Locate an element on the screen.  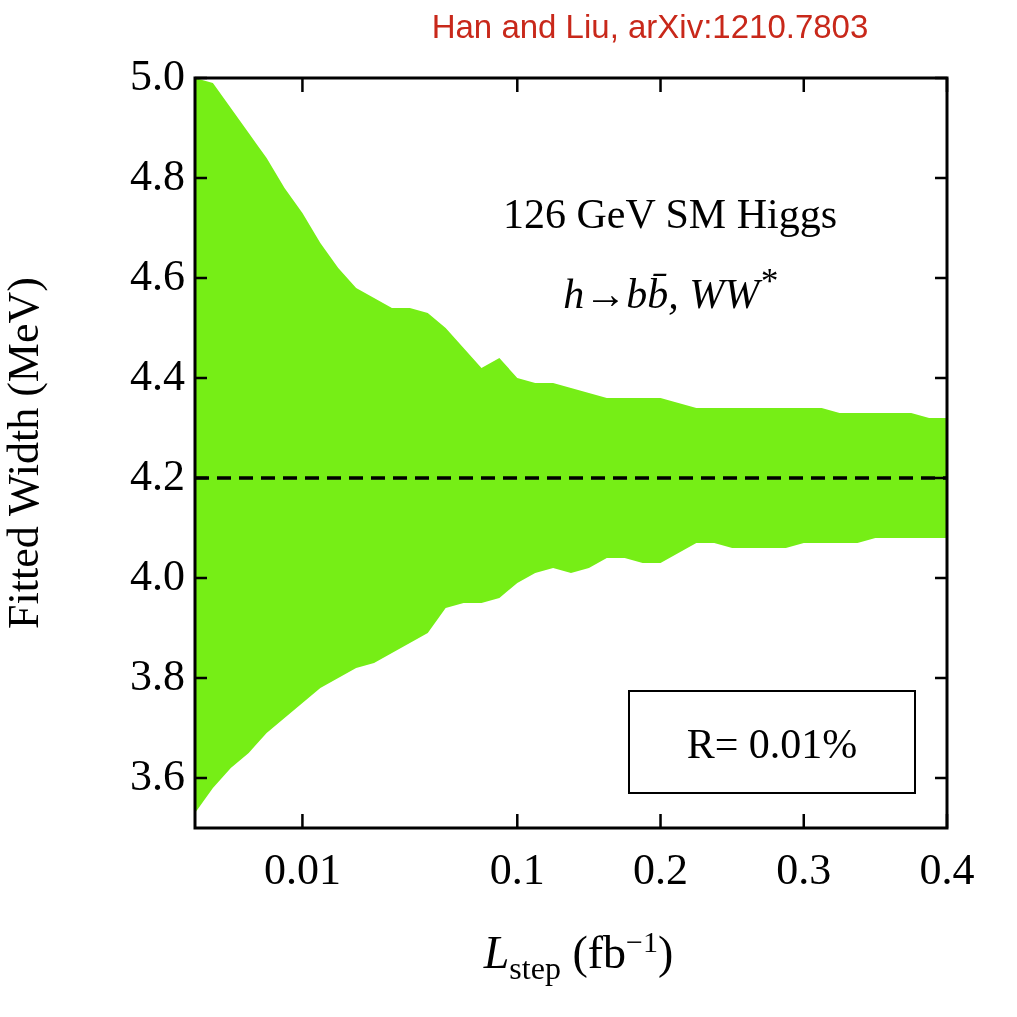
text: Han and Liu, arXiv:1210.7803 is located at coordinates (650, 27).